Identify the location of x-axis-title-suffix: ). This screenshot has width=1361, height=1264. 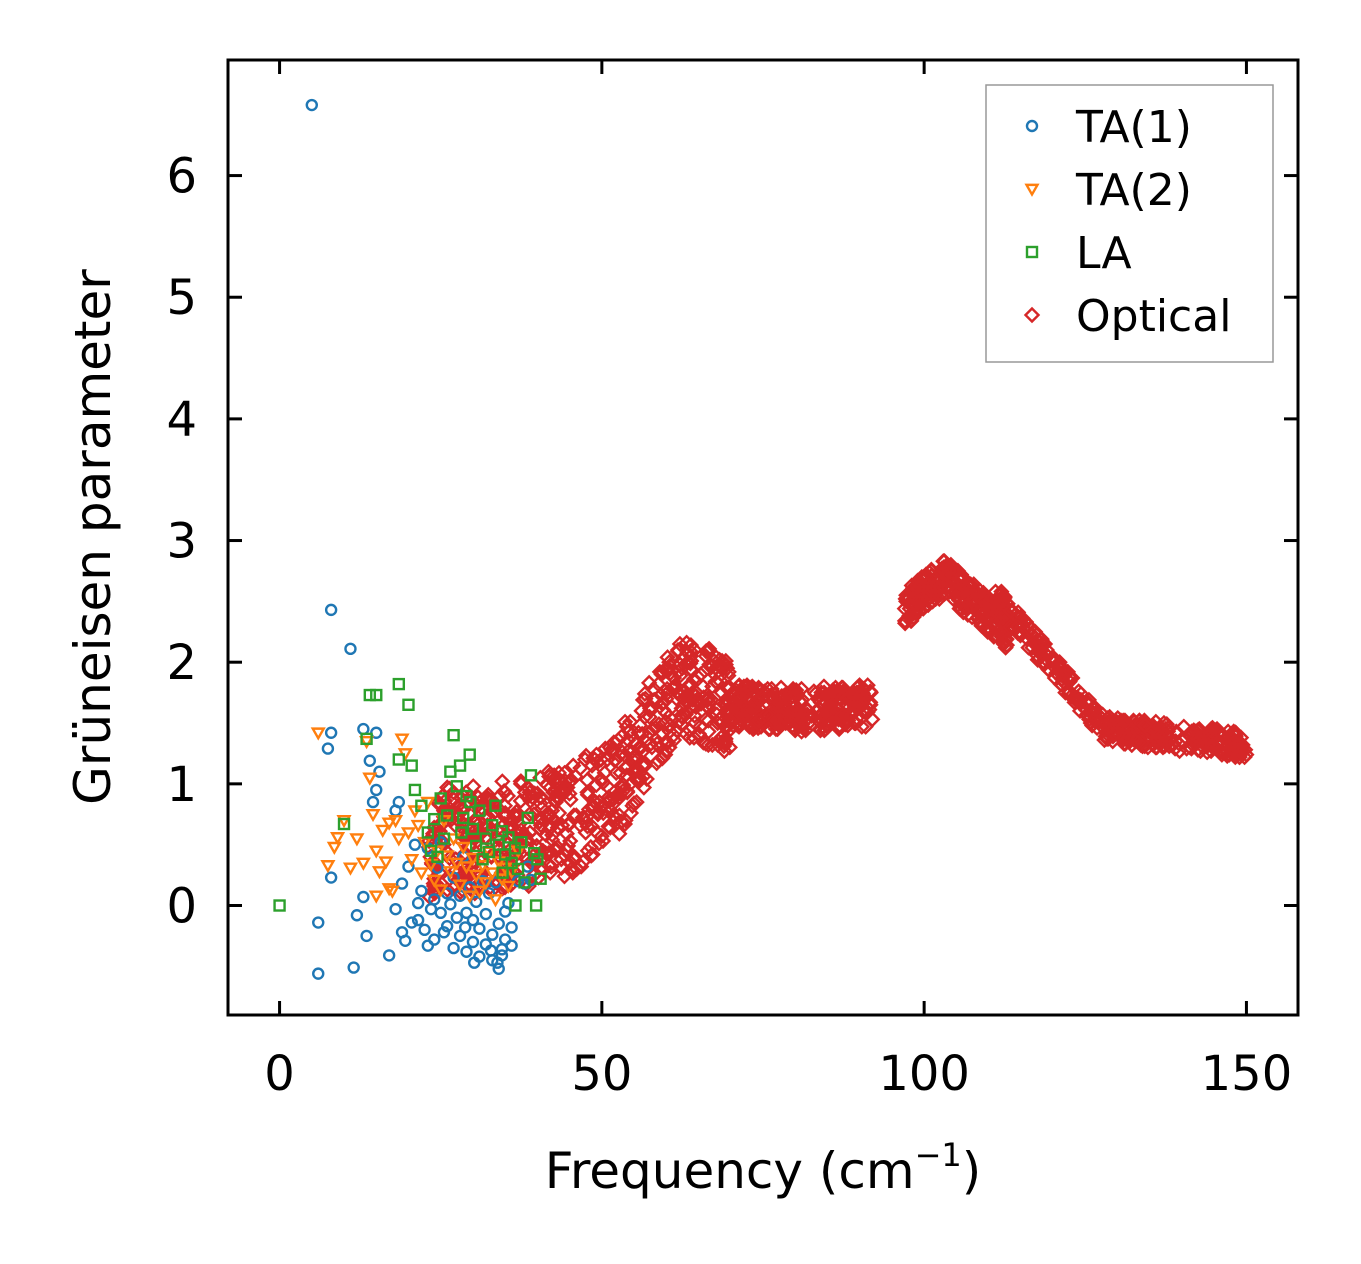
(972, 1171).